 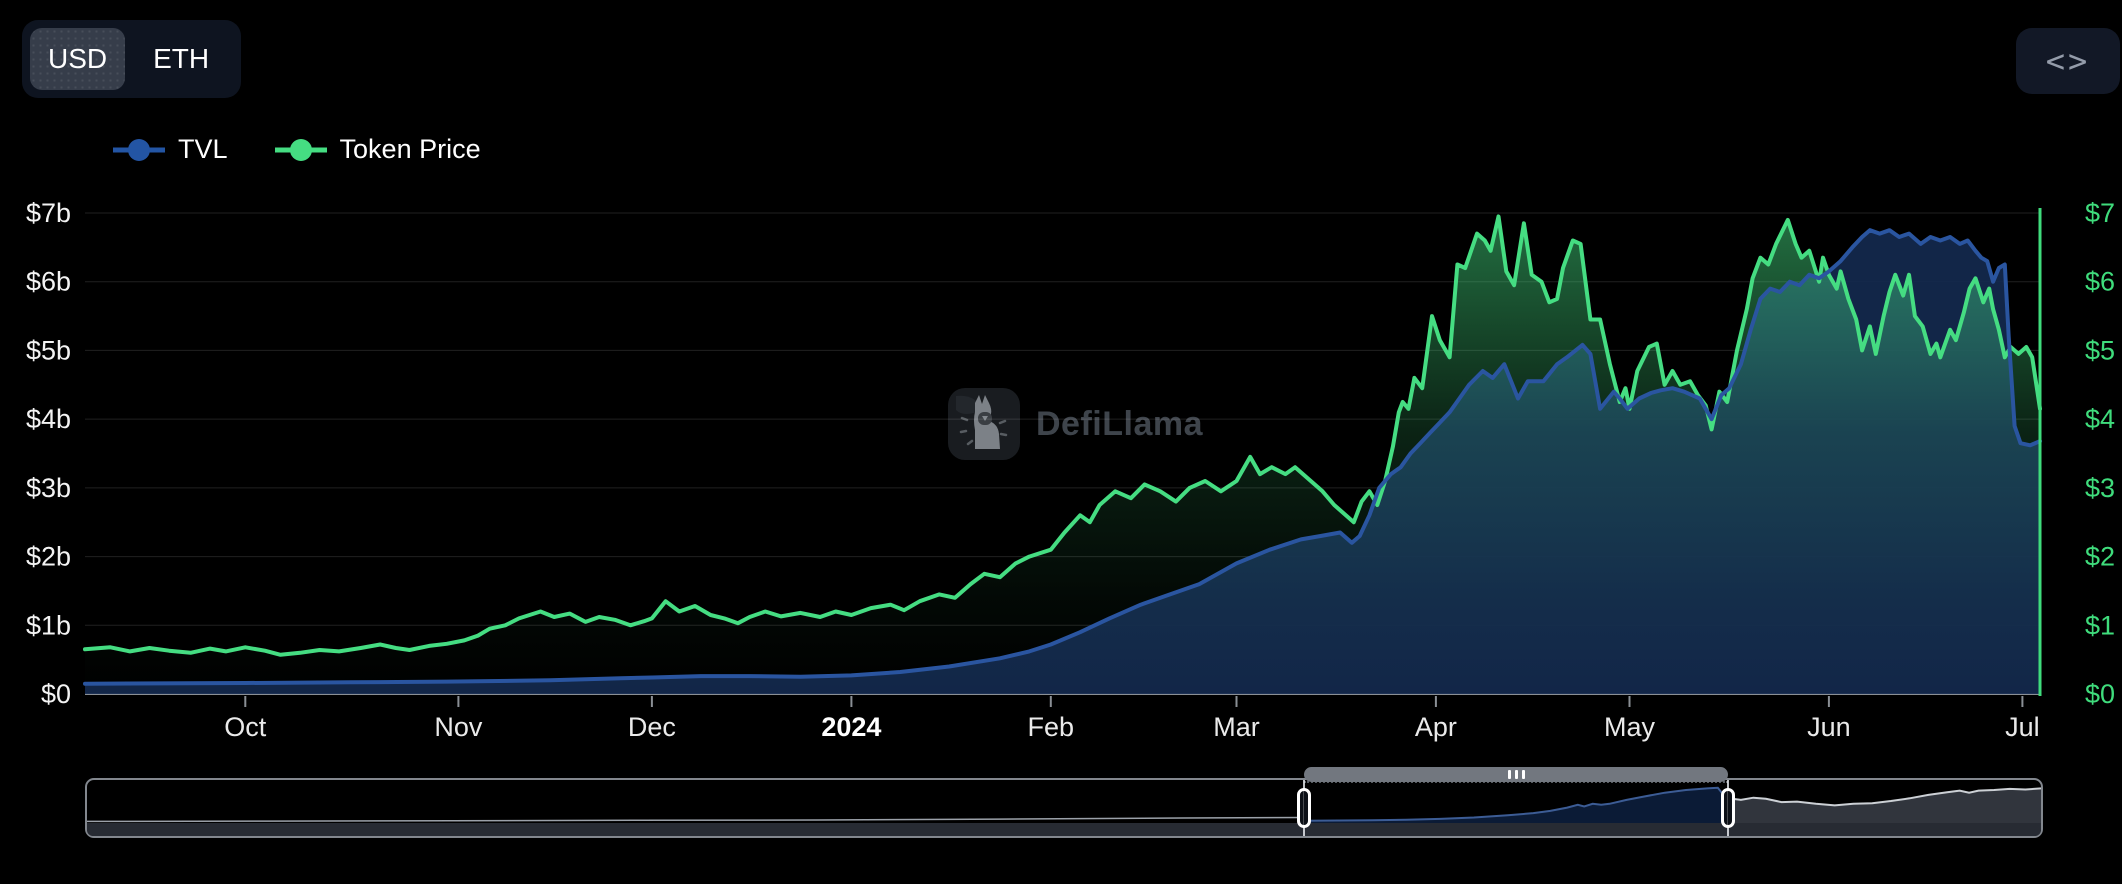 I want to click on embed-code-button: <>, so click(x=2068, y=61).